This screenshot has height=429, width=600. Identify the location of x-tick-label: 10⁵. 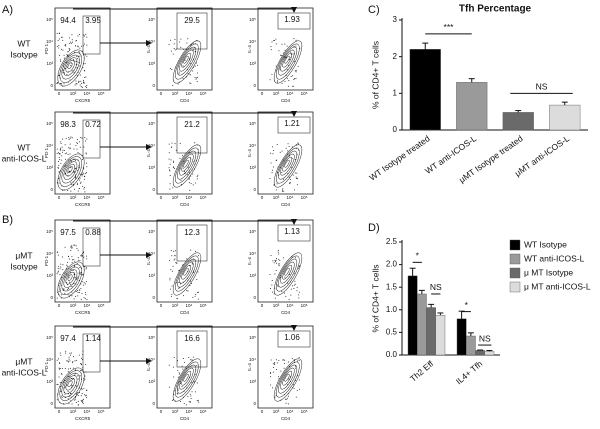
(101, 93).